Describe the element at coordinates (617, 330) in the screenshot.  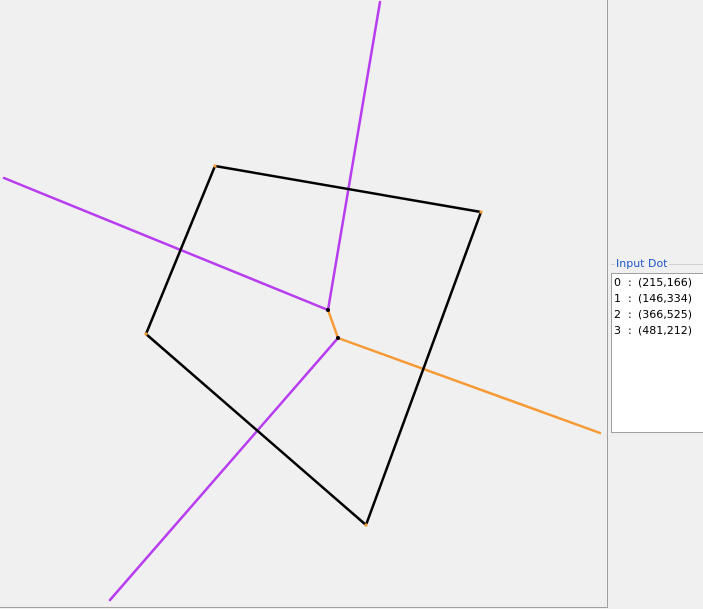
I see `list-item-index: 3` at that location.